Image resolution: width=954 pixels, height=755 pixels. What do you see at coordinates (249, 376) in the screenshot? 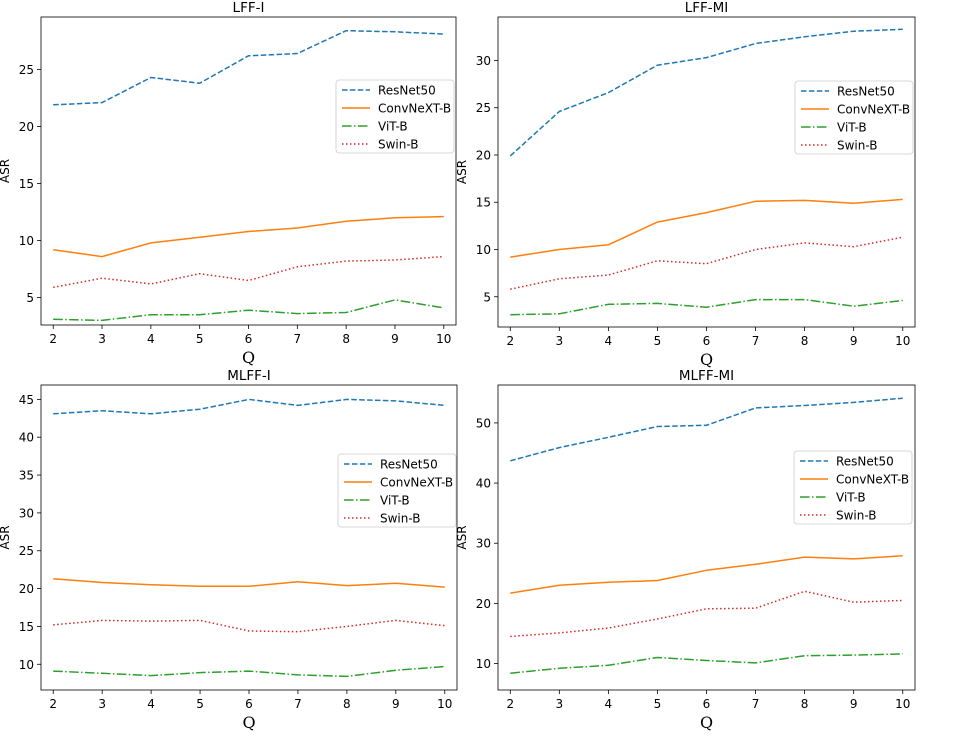
I see `chart-title: MLFF-I` at bounding box center [249, 376].